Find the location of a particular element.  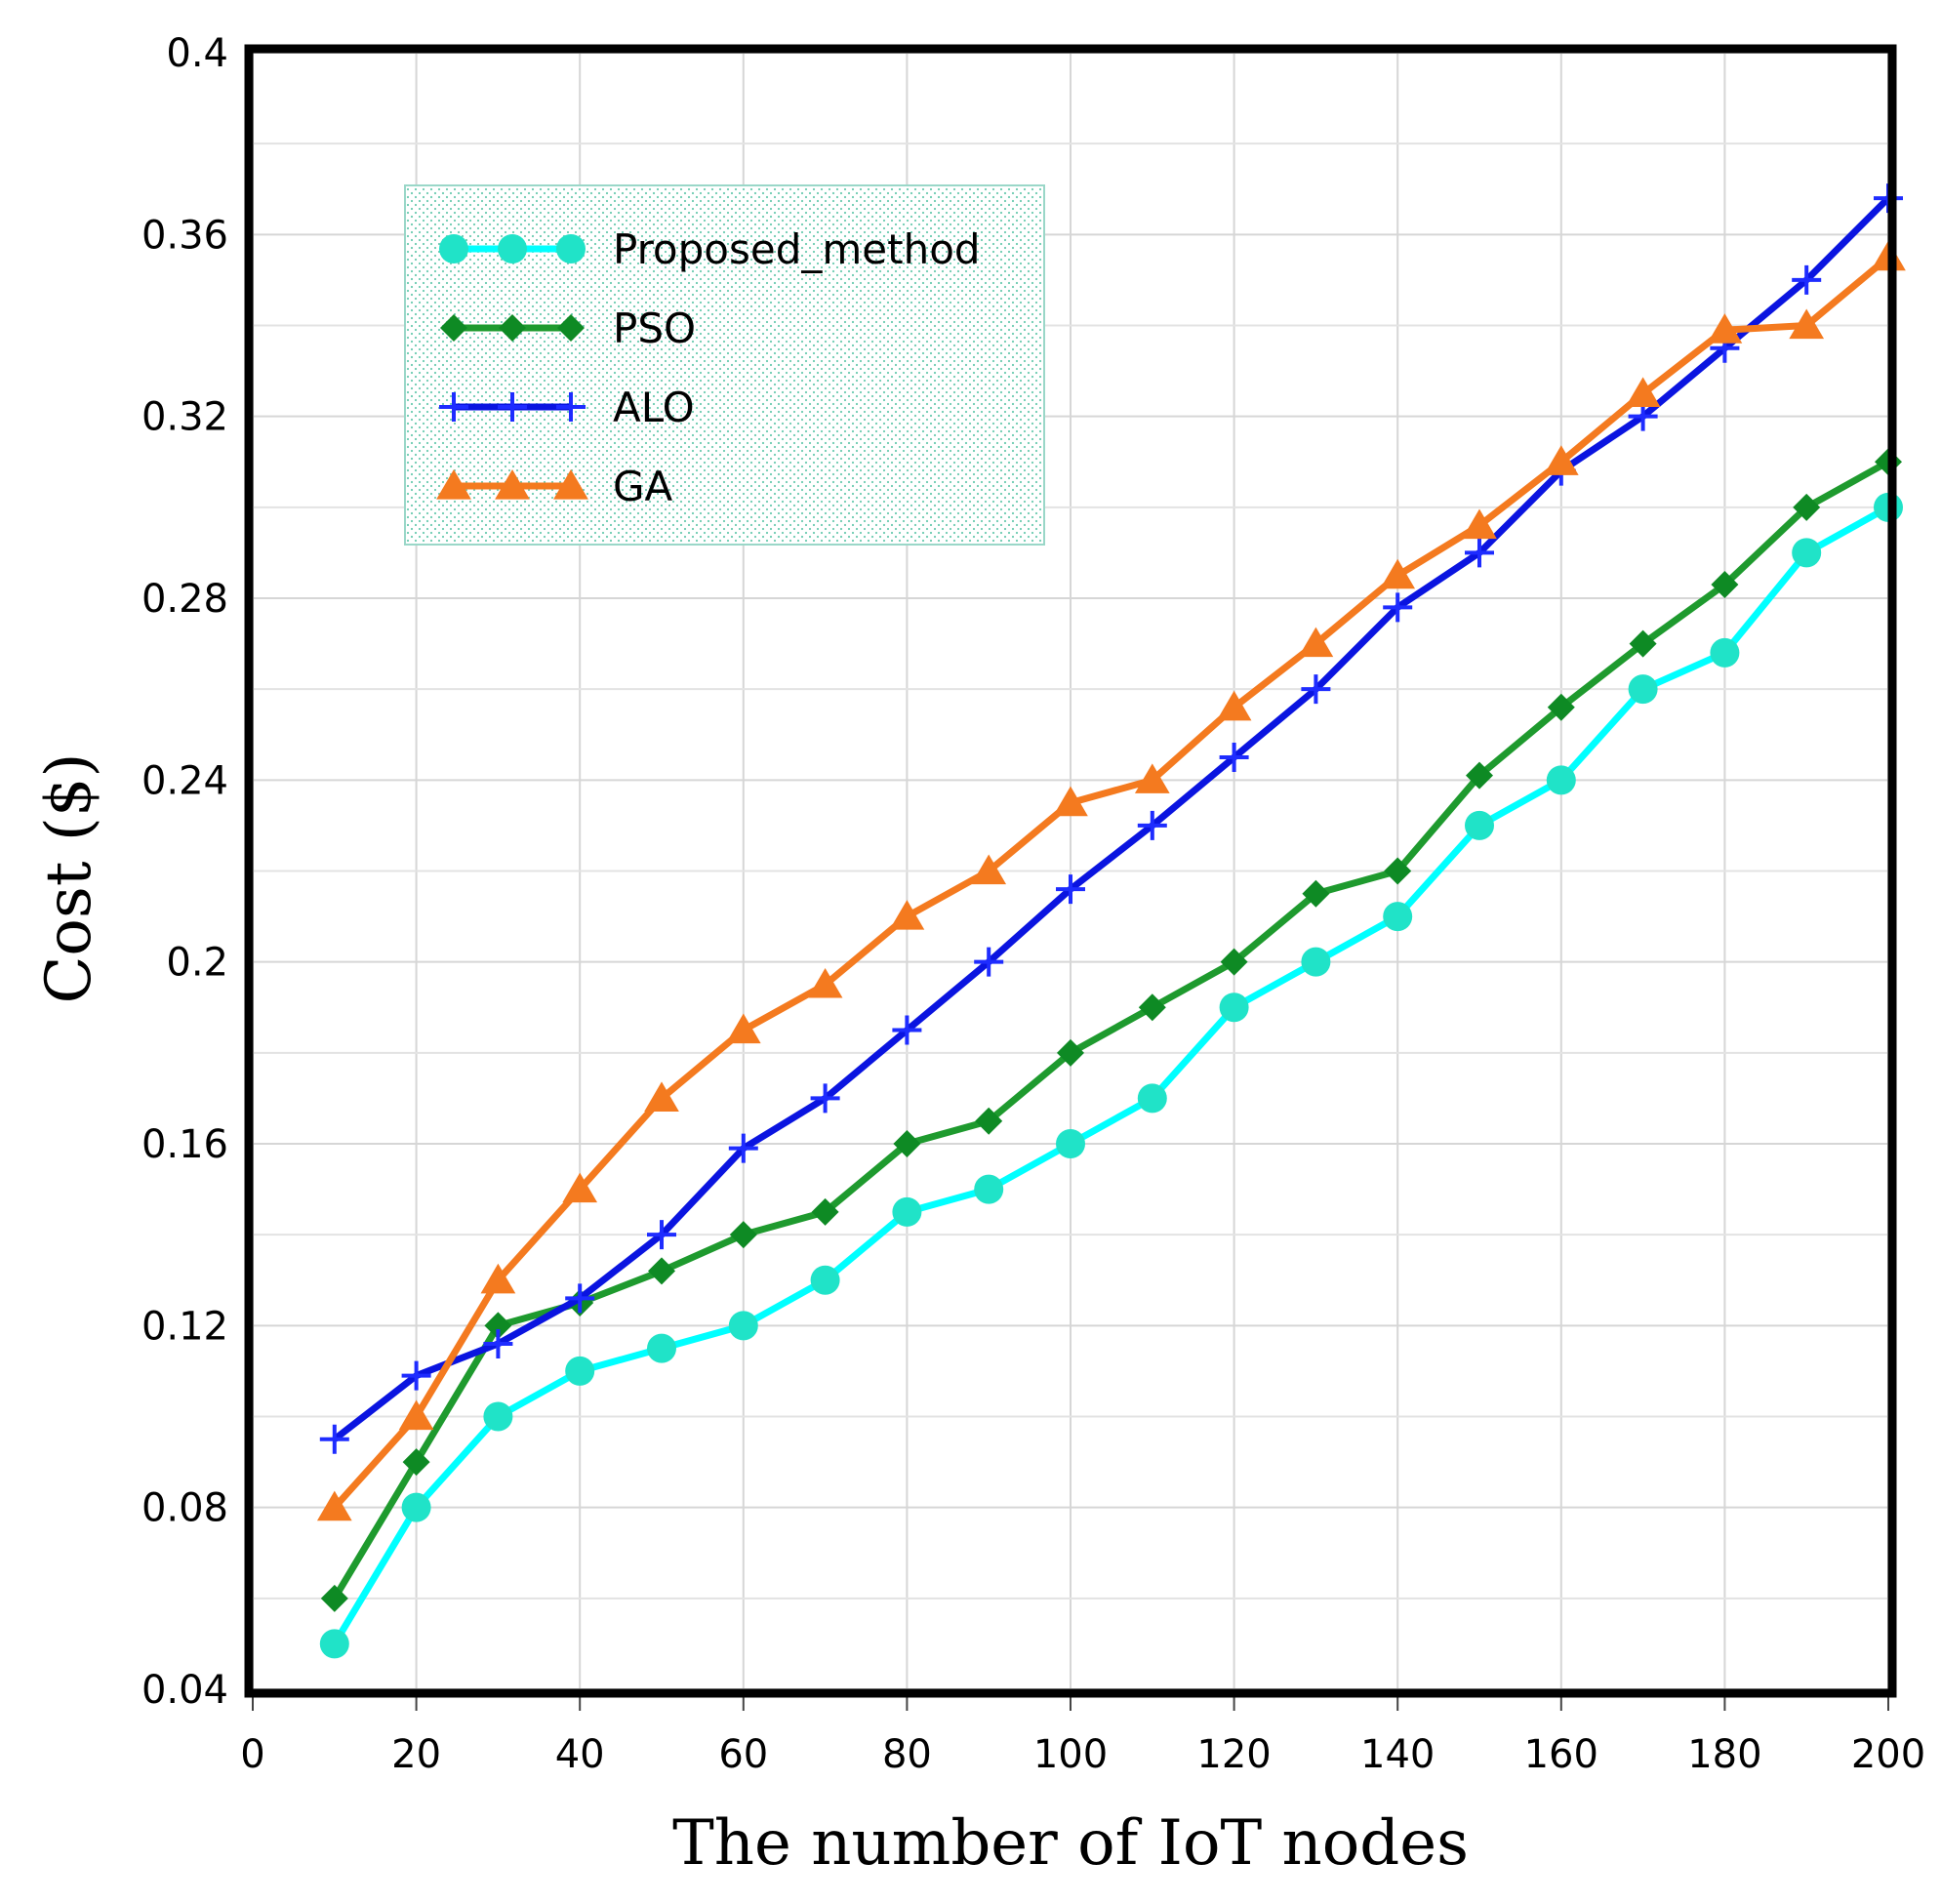

y-tick-label: 0.24 is located at coordinates (185, 780).